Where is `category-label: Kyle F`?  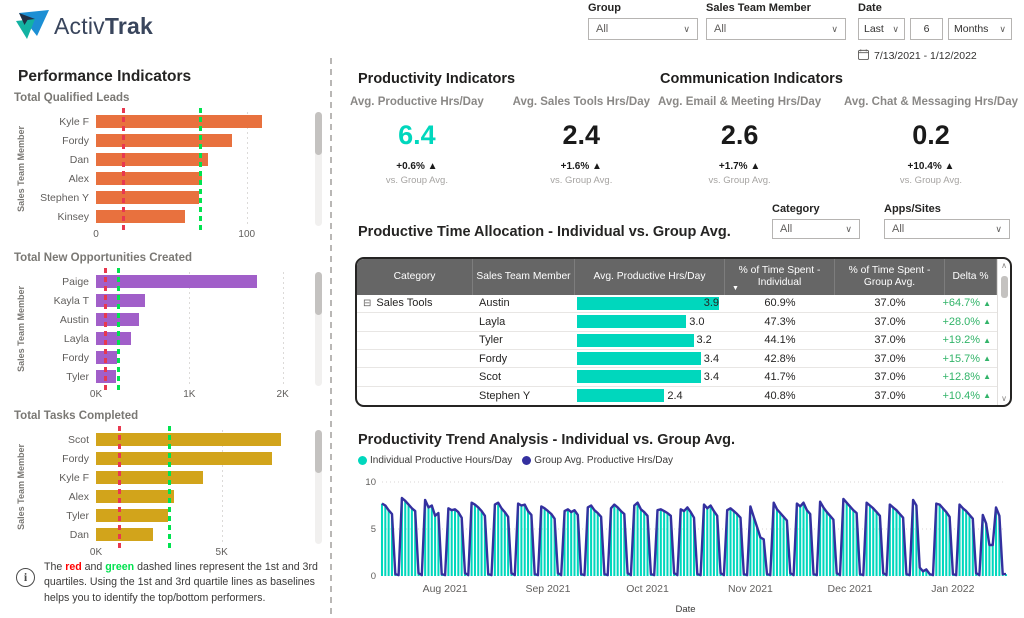
category-label: Kyle F is located at coordinates (74, 477).